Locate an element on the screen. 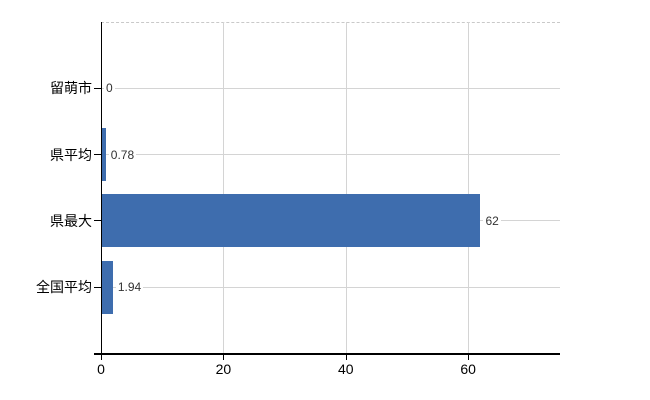 This screenshot has height=400, width=650. category-label: 県最大 is located at coordinates (71, 220).